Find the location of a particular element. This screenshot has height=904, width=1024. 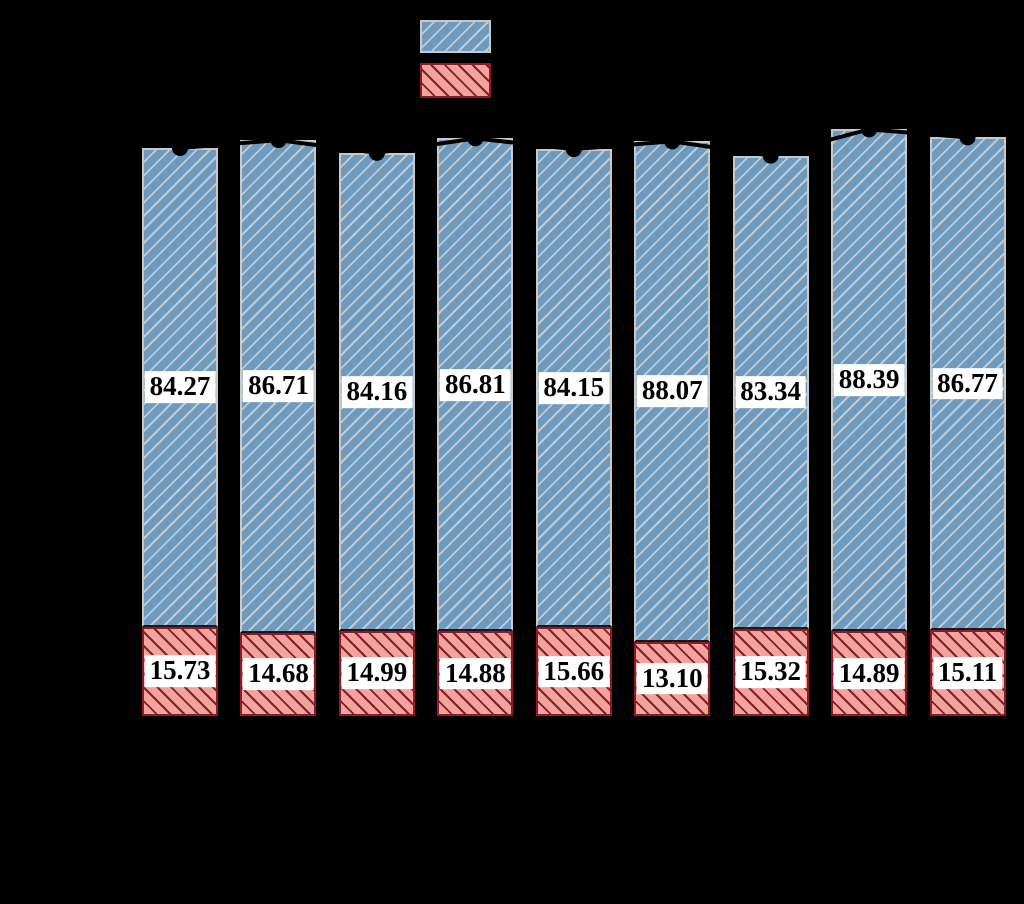

bar-3-blue-value-label: 84.16 is located at coordinates (377, 391).